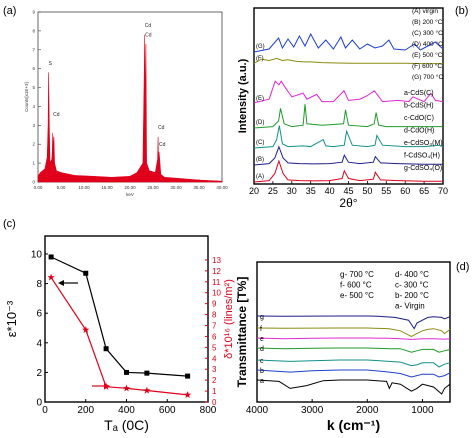 The image size is (474, 438). Describe the element at coordinates (423, 168) in the screenshot. I see `legend-phase-b: g-CdSO₄(O)` at that location.